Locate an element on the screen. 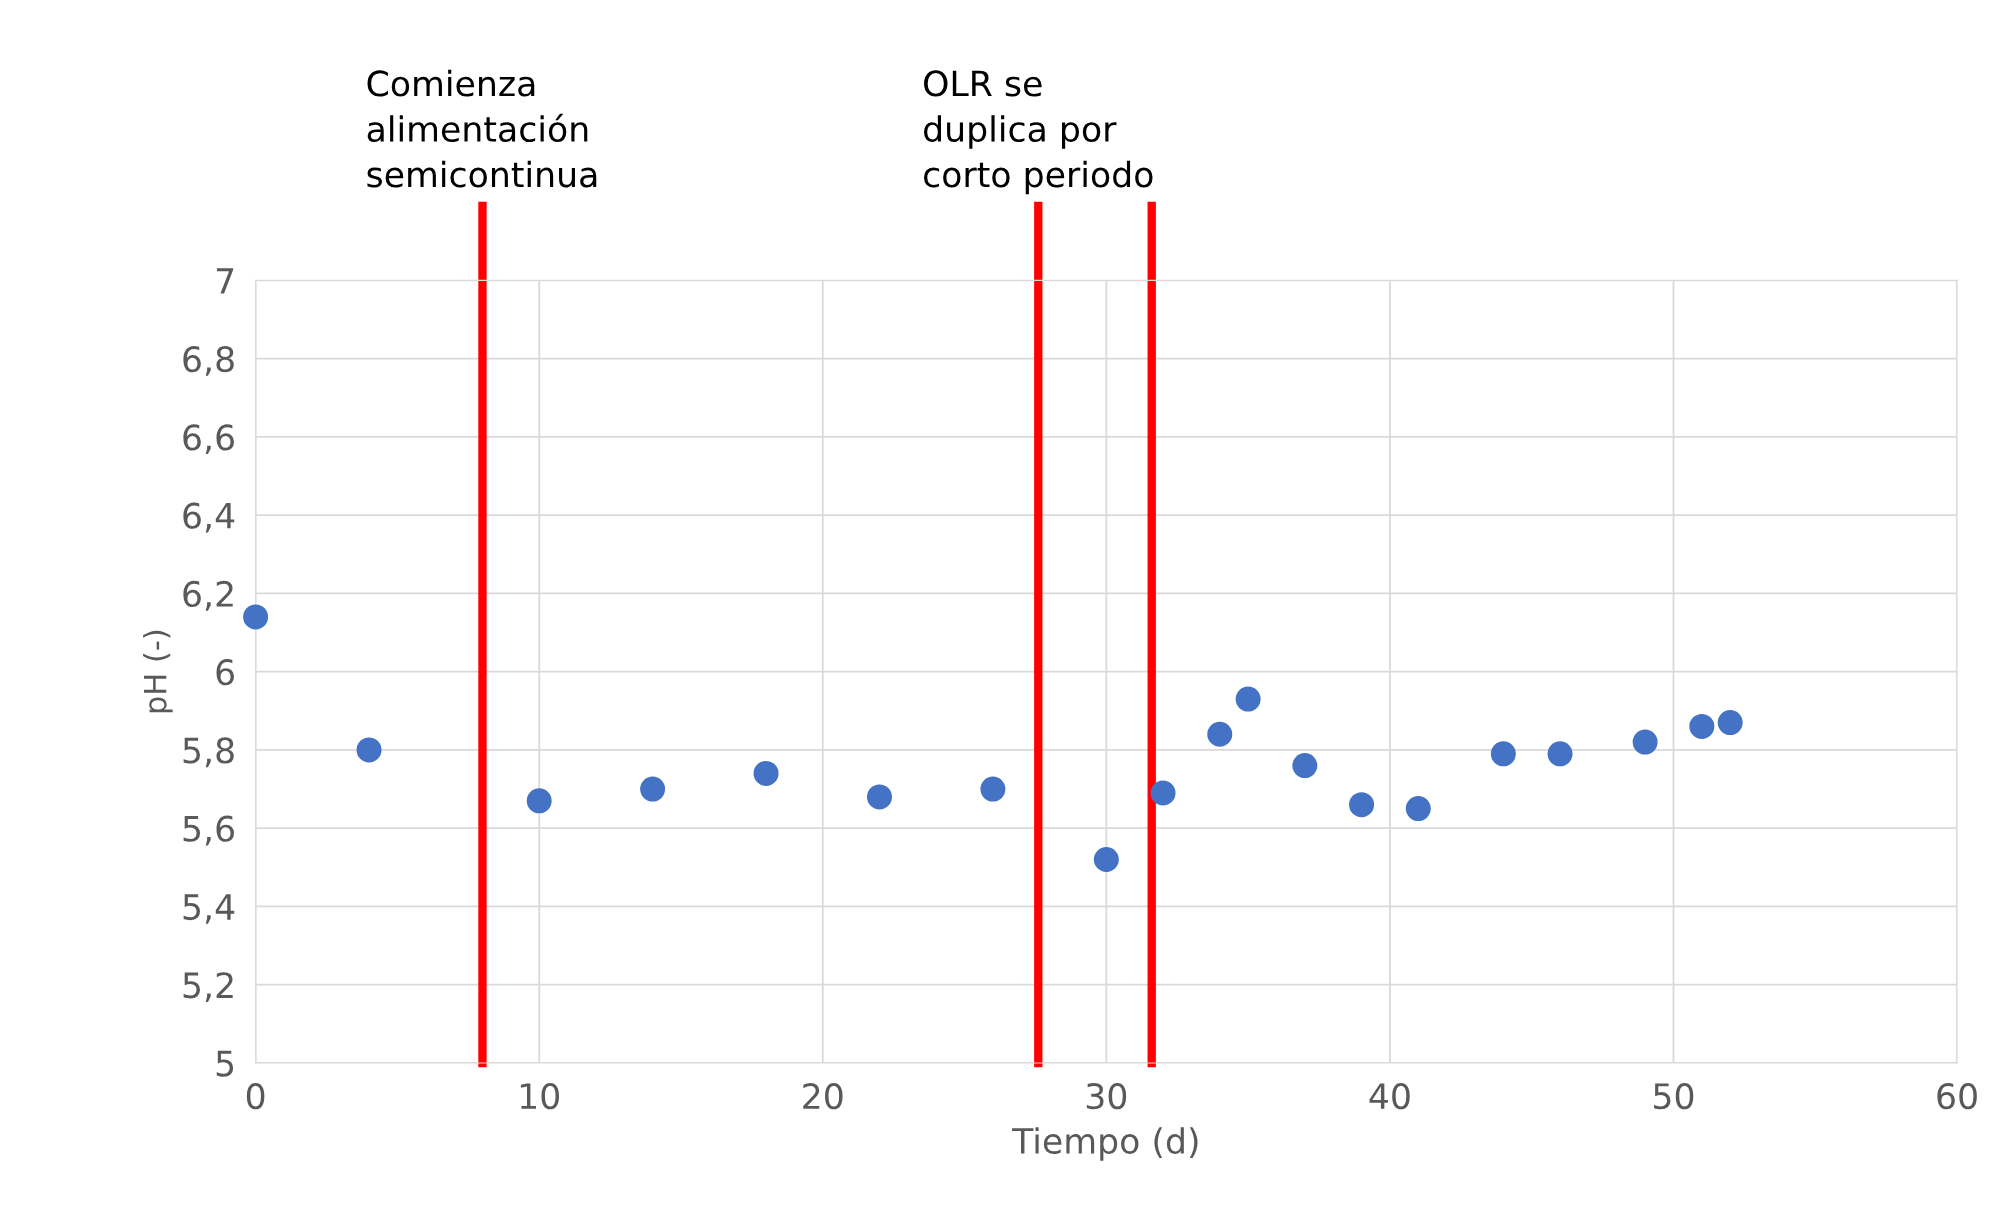 This screenshot has height=1219, width=1997. x-tick-label: 10 is located at coordinates (539, 1096).